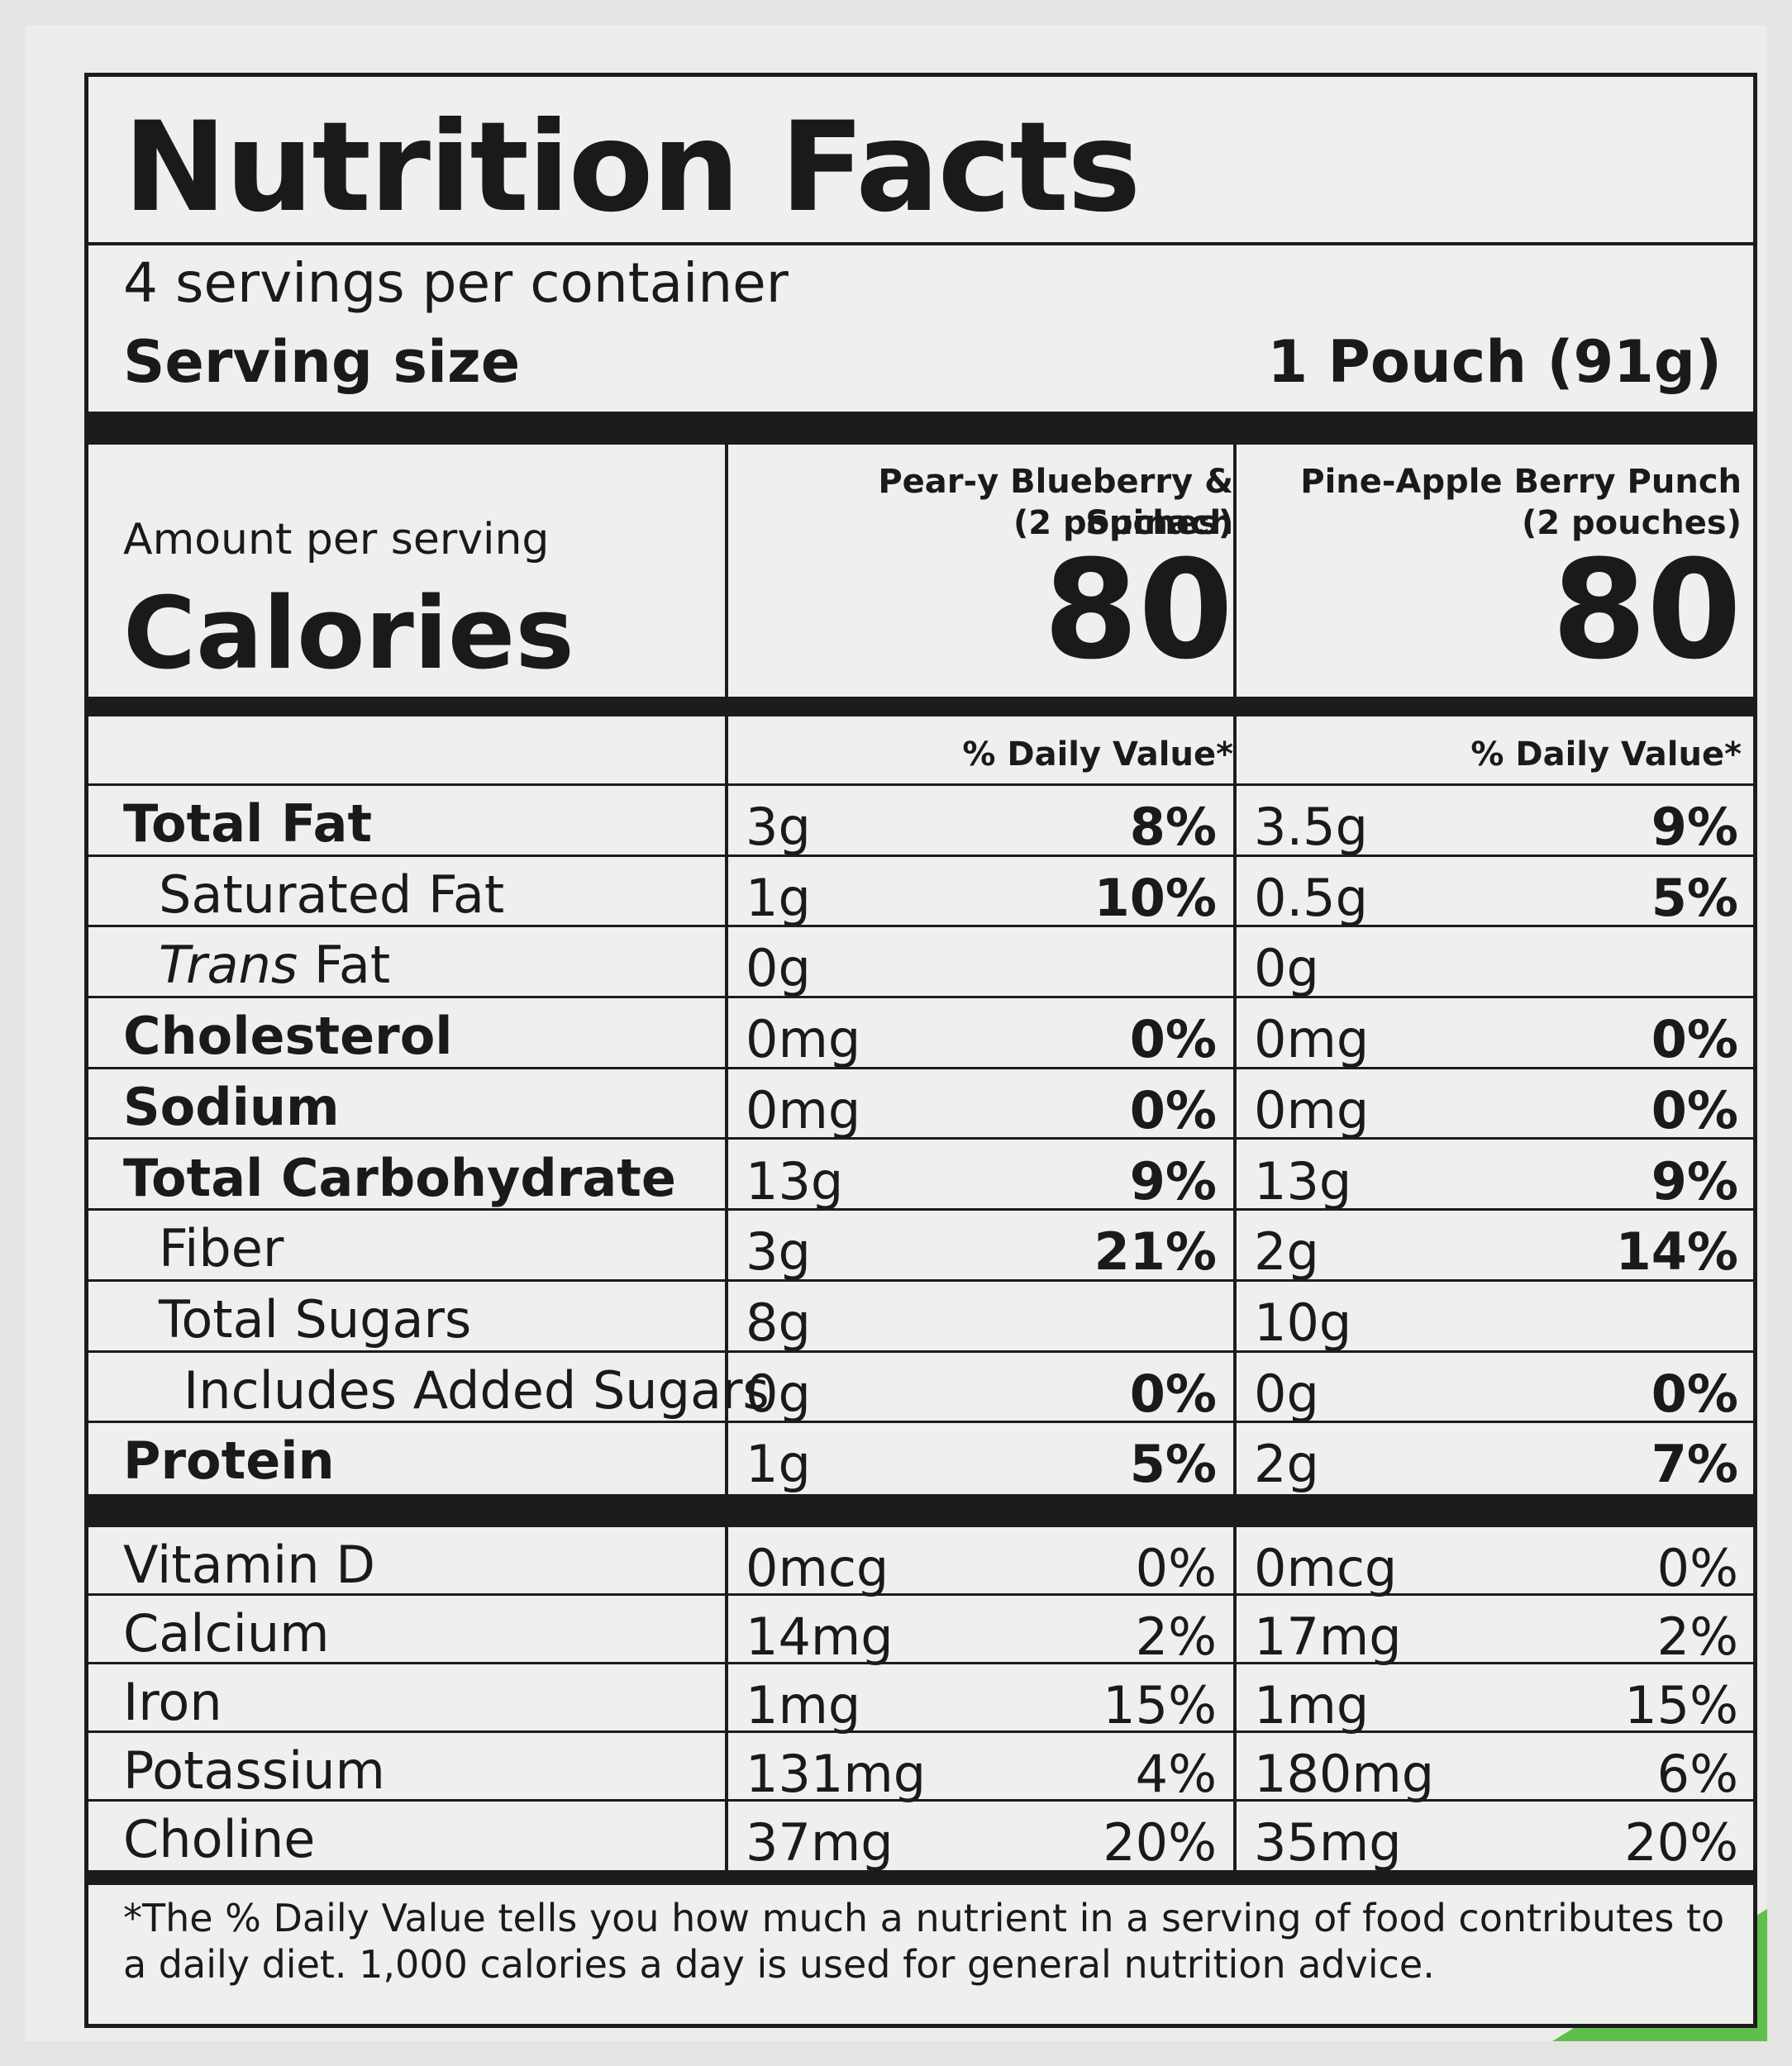 The width and height of the screenshot is (1792, 2066). I want to click on amount-cell: 3.5g, so click(1311, 827).